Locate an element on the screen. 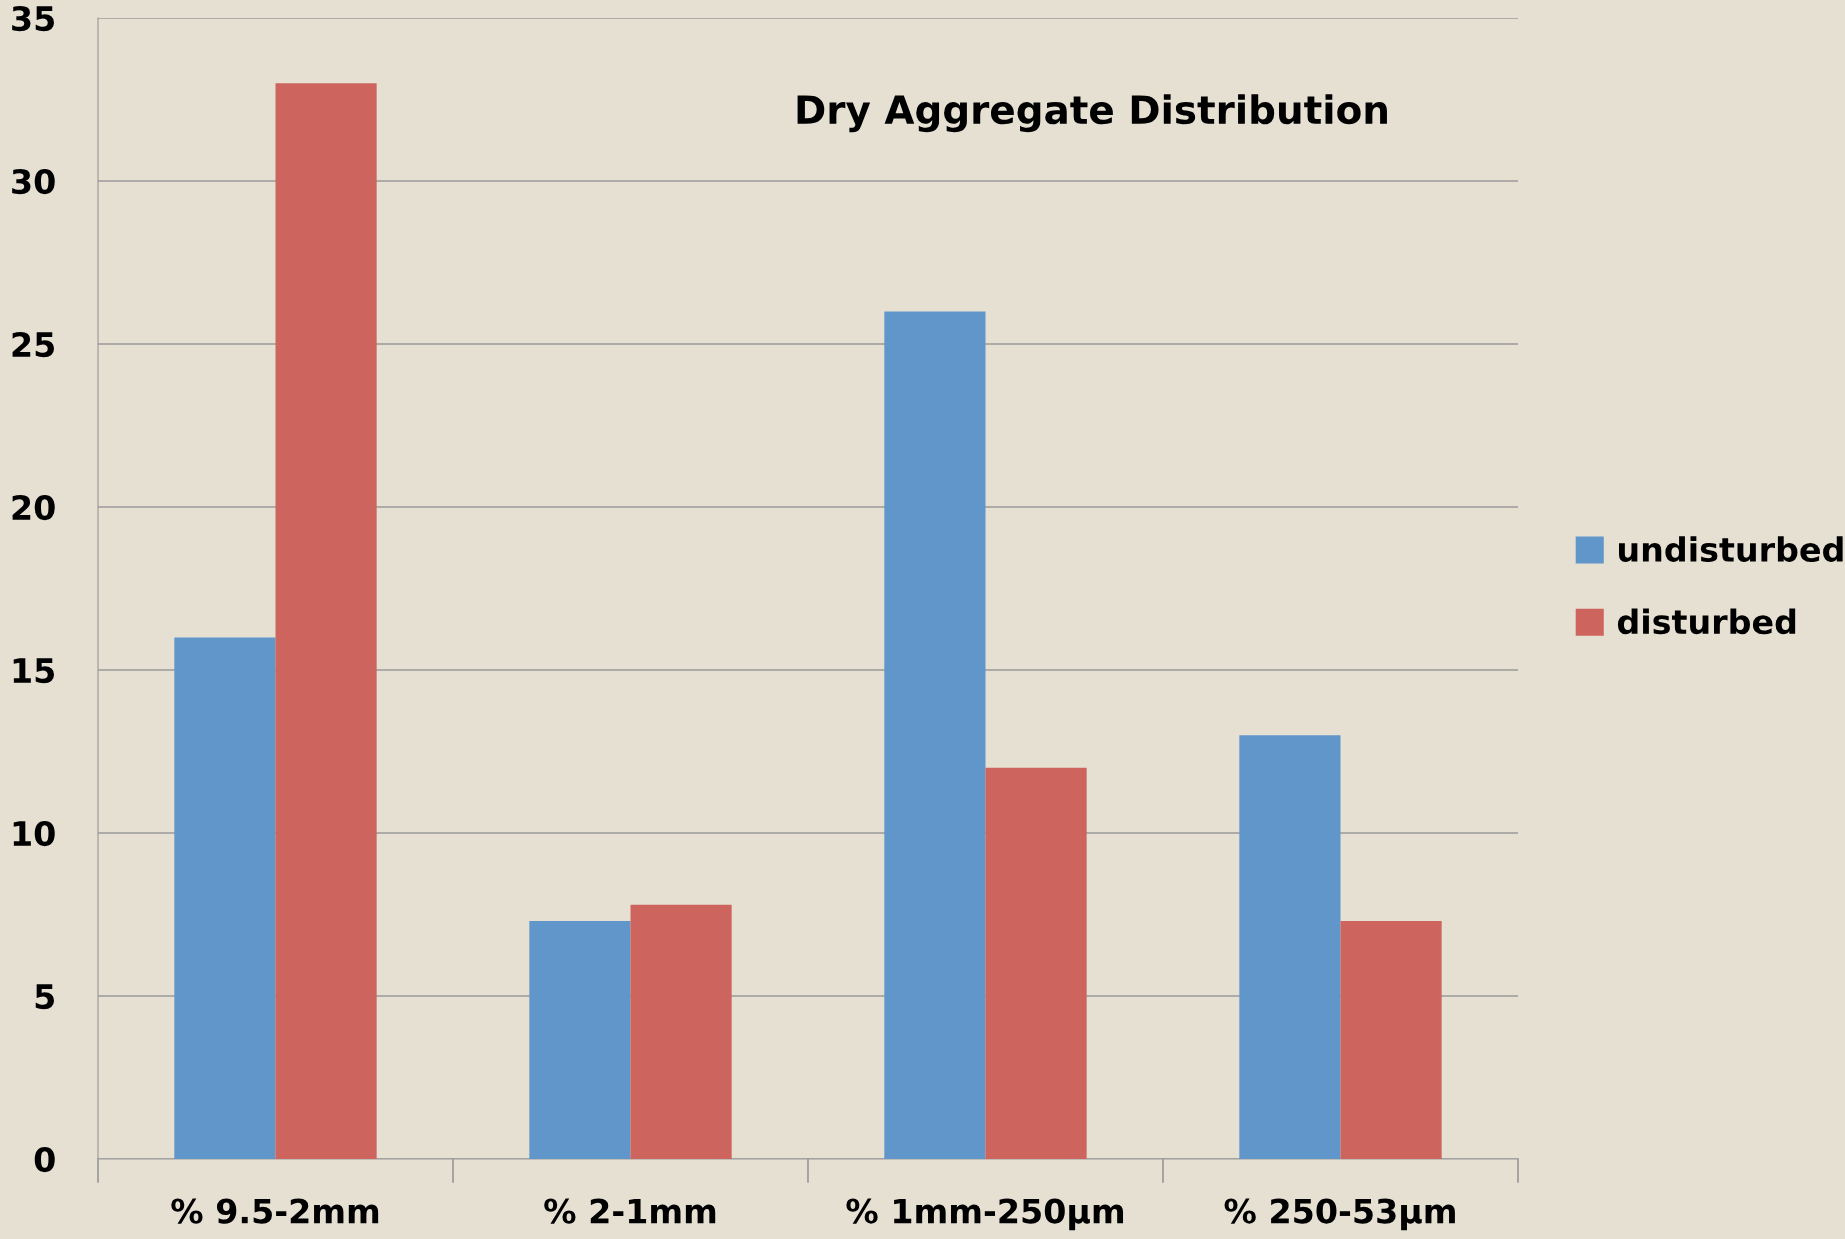 This screenshot has height=1239, width=1845. y-tick-label: 20 is located at coordinates (33, 507).